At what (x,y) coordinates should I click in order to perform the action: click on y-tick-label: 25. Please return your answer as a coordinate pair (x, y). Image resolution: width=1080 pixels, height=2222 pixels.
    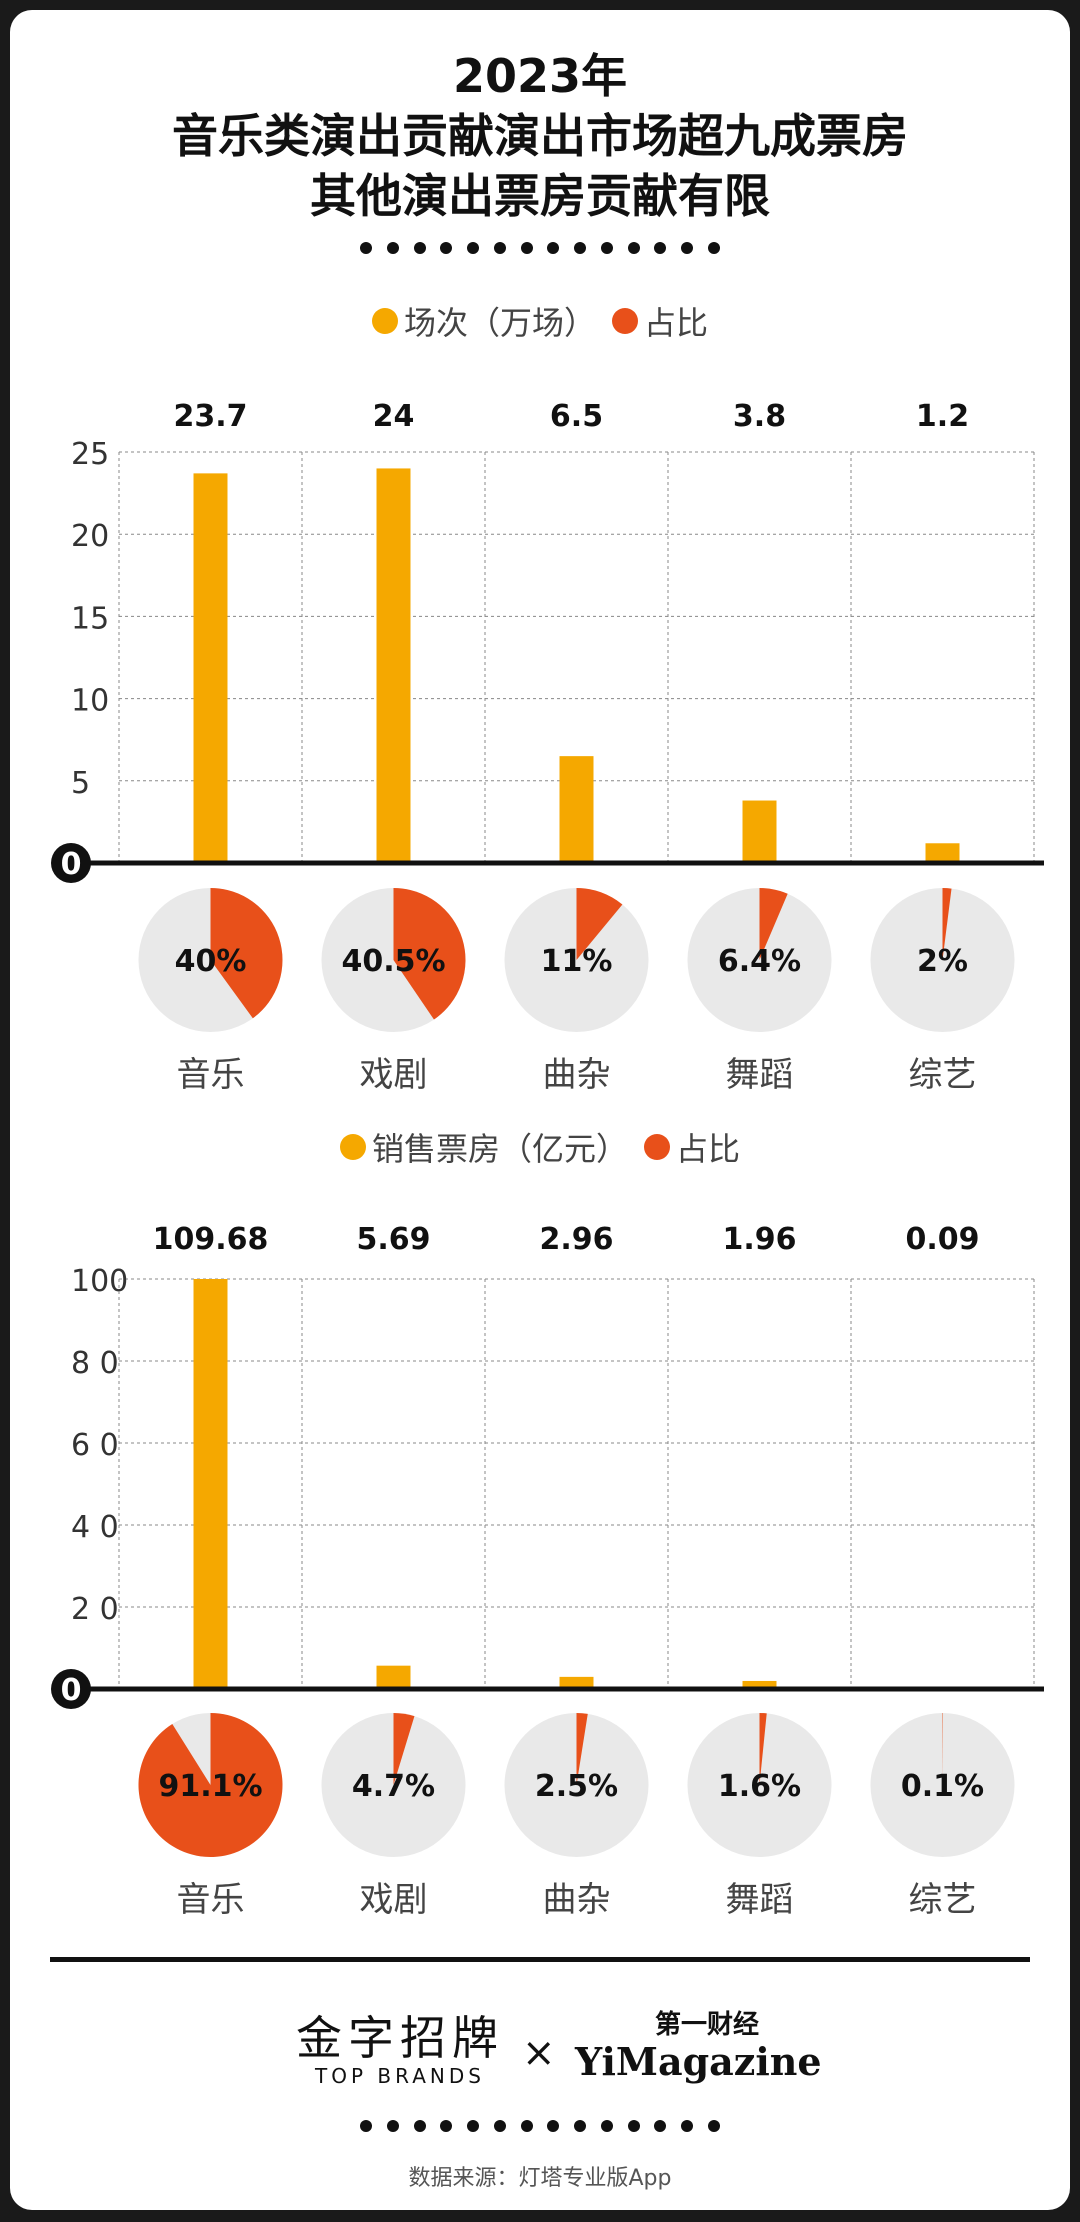
    Looking at the image, I should click on (90, 454).